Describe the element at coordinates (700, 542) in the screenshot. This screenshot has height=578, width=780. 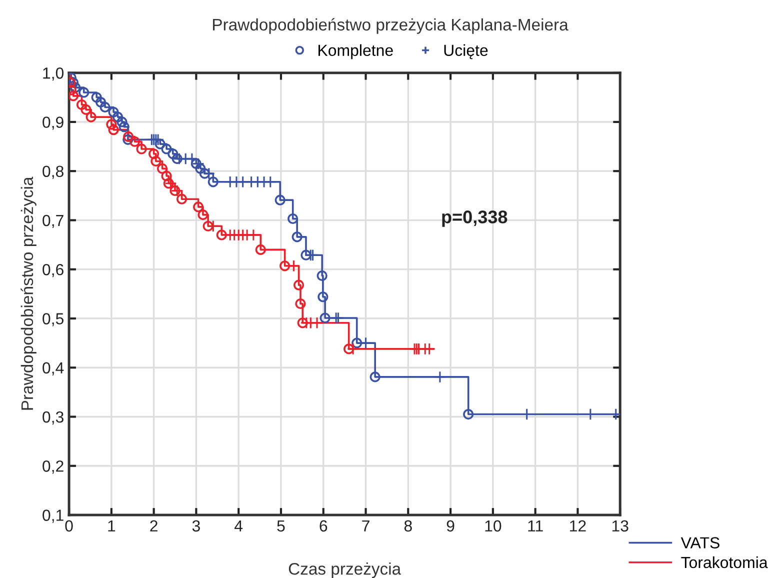
I see `legend-label: VATS` at that location.